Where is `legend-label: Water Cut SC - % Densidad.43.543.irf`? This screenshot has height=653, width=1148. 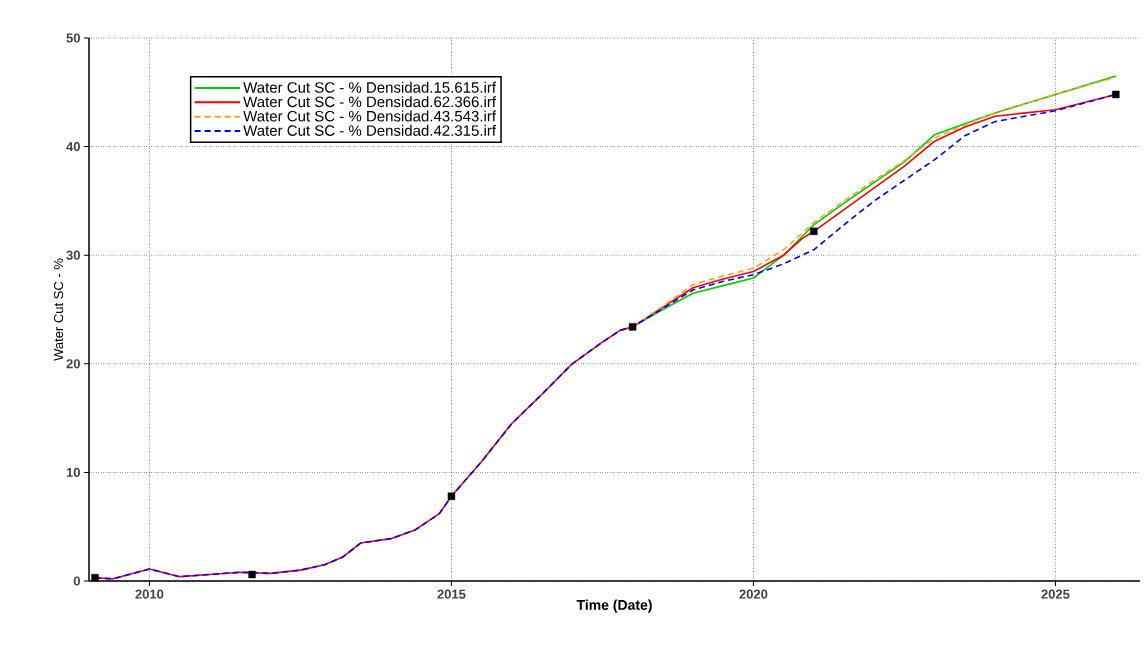
legend-label: Water Cut SC - % Densidad.43.543.irf is located at coordinates (370, 116).